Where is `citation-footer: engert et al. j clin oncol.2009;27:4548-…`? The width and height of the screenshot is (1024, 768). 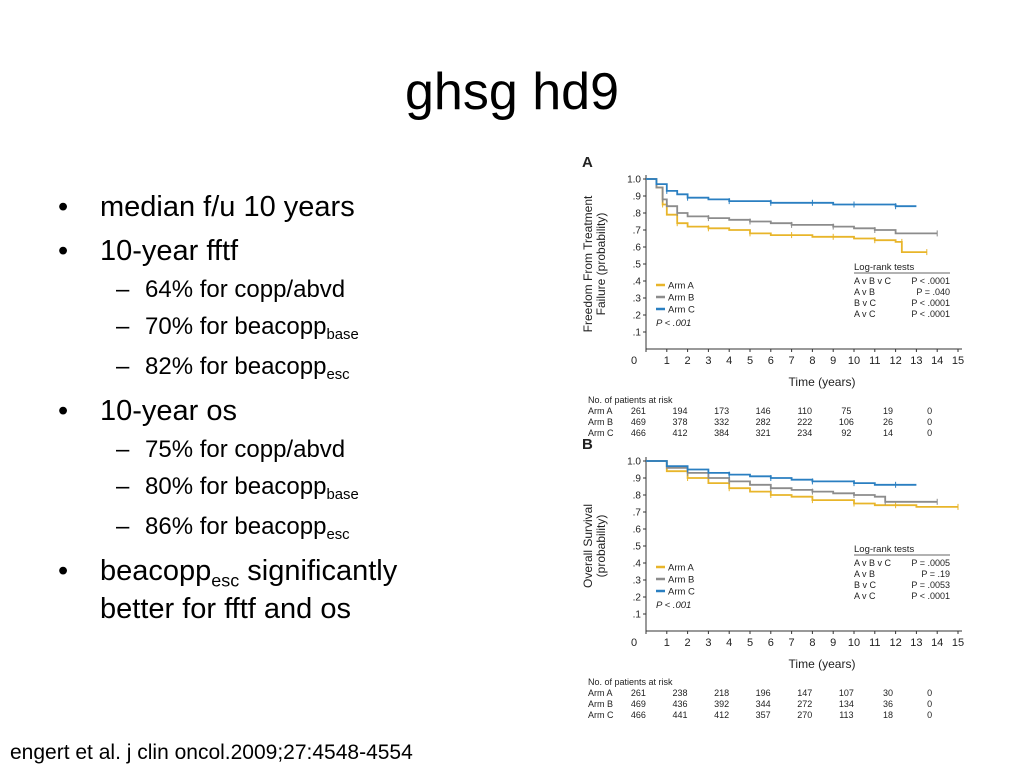
citation-footer: engert et al. j clin oncol.2009;27:4548-… is located at coordinates (211, 752).